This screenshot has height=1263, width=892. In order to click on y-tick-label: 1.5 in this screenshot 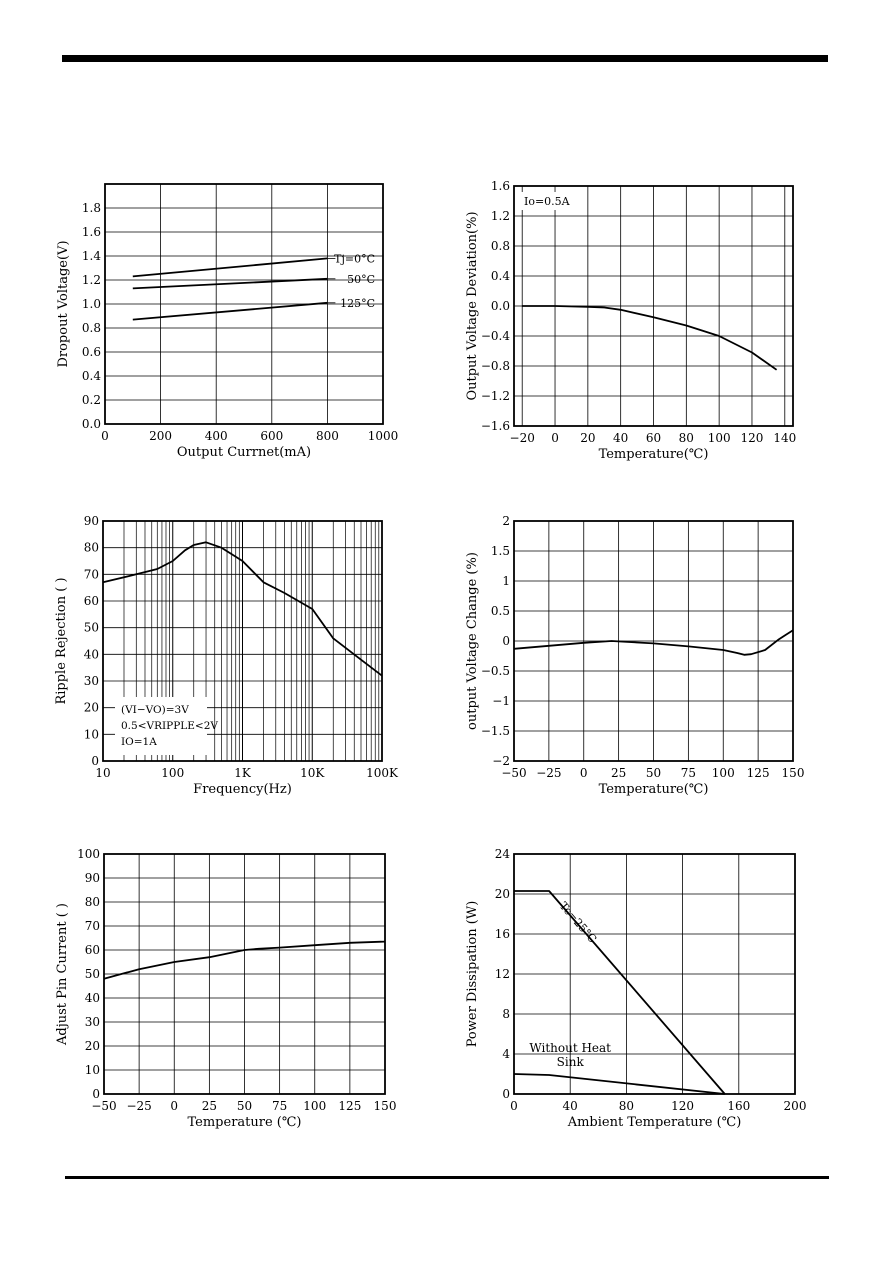, I will do `click(500, 551)`.